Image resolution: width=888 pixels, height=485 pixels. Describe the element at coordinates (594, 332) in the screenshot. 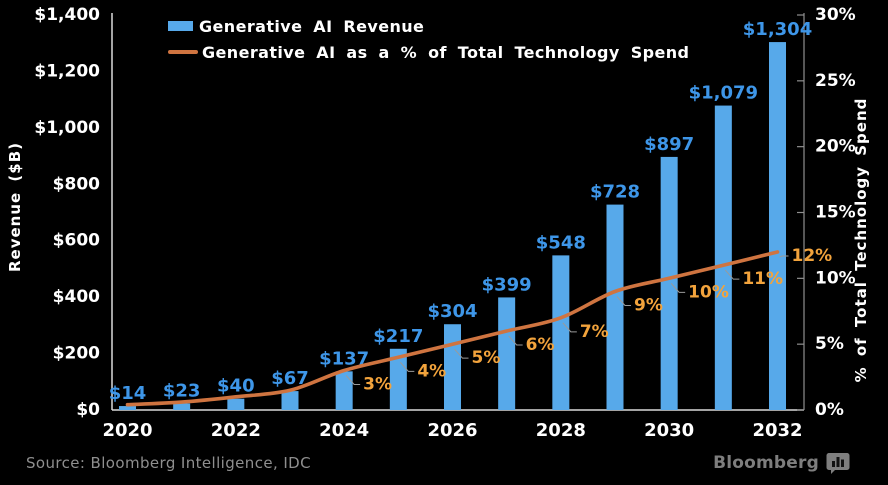

I see `pct-label-2028: 7%` at that location.